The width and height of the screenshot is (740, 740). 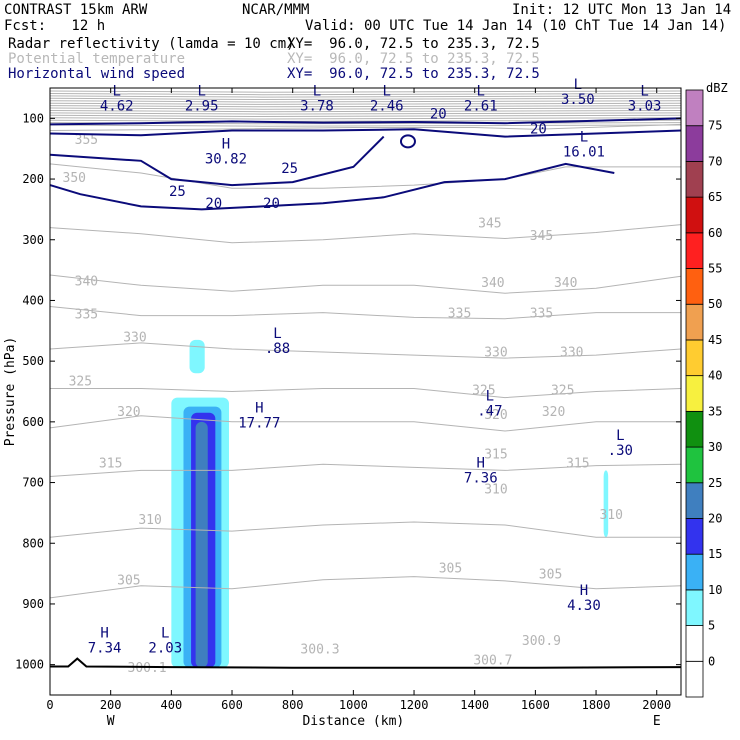 What do you see at coordinates (413, 44) in the screenshot?
I see `field1-xy: XY= 96.0, 72.5 to 235.3, 72.5` at bounding box center [413, 44].